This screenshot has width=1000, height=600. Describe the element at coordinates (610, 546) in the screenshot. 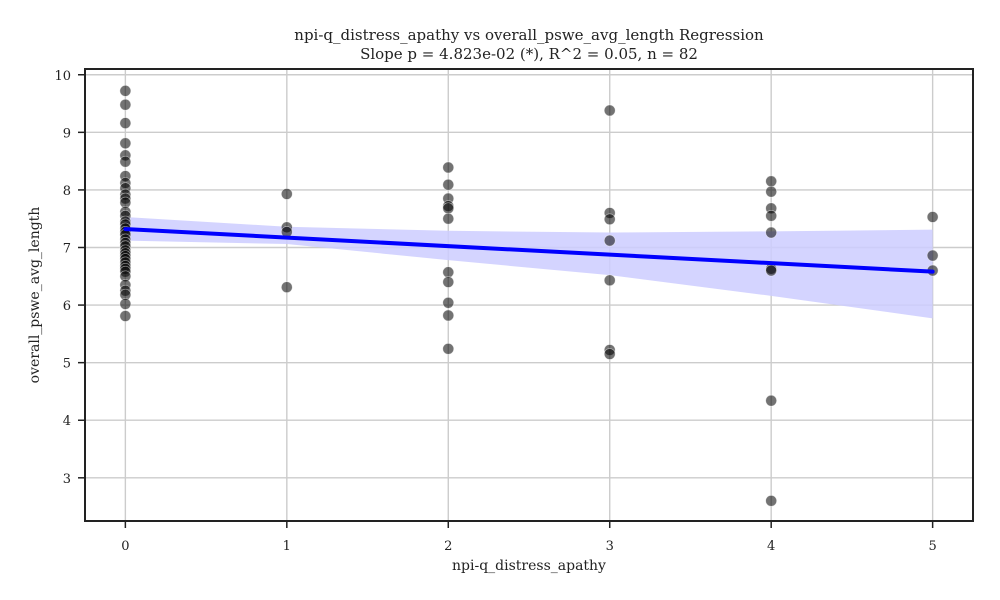

I see `x-tick-label: 3` at that location.